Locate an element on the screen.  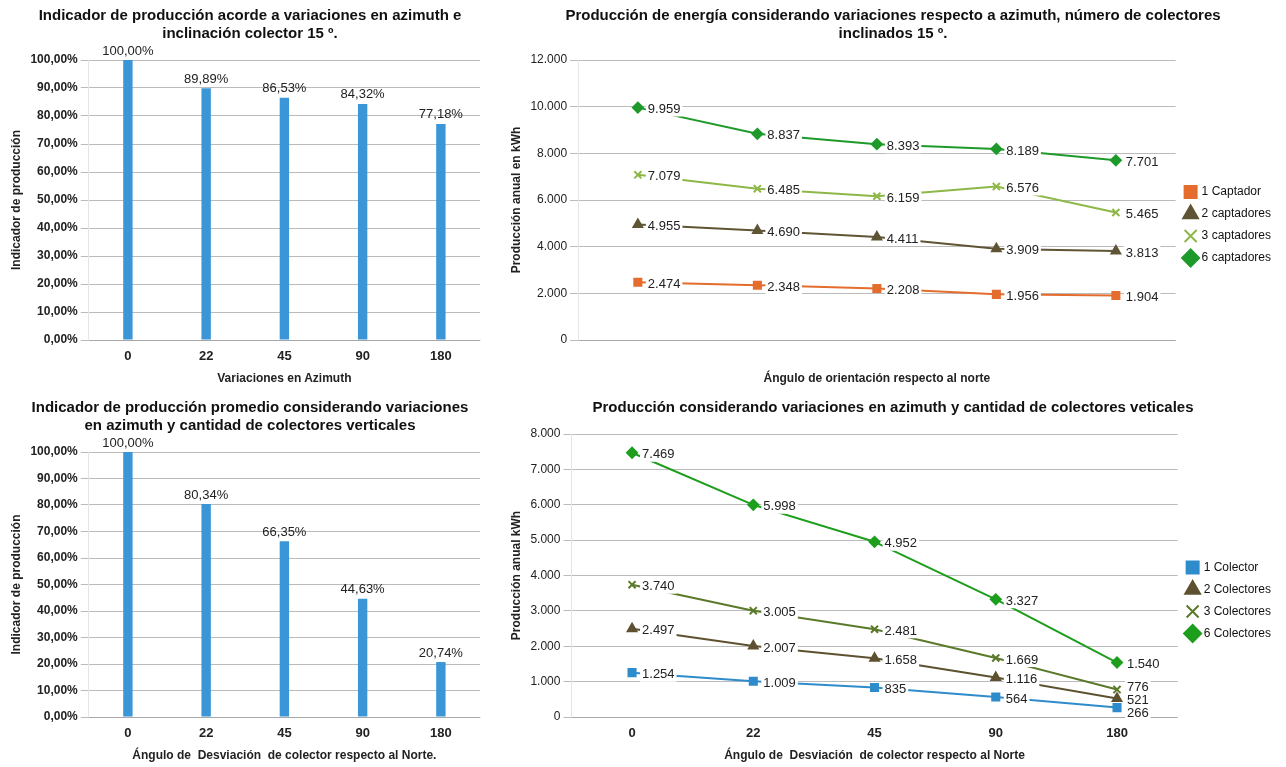
legend-label: 1 Colector is located at coordinates (1231, 566).